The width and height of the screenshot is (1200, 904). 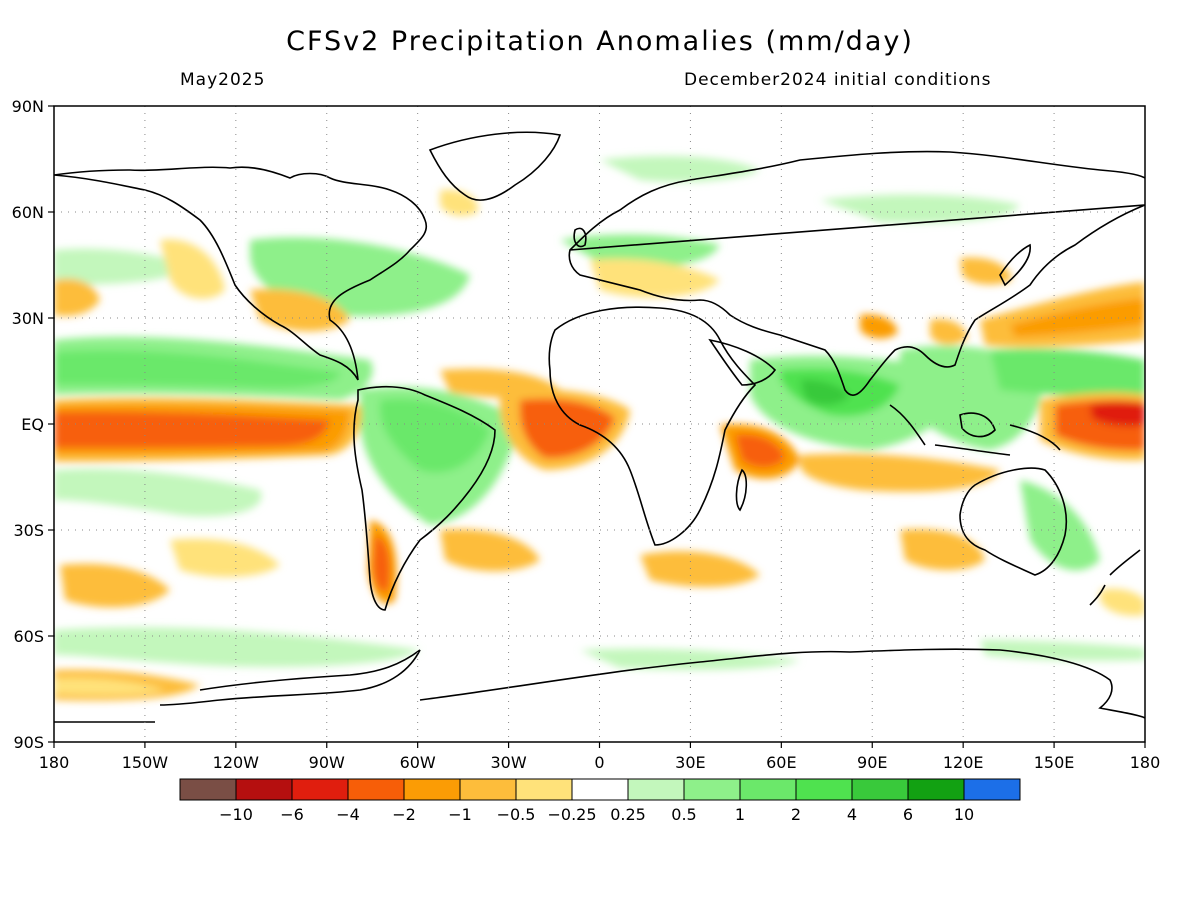 I want to click on lat-label: EQ, so click(x=32, y=424).